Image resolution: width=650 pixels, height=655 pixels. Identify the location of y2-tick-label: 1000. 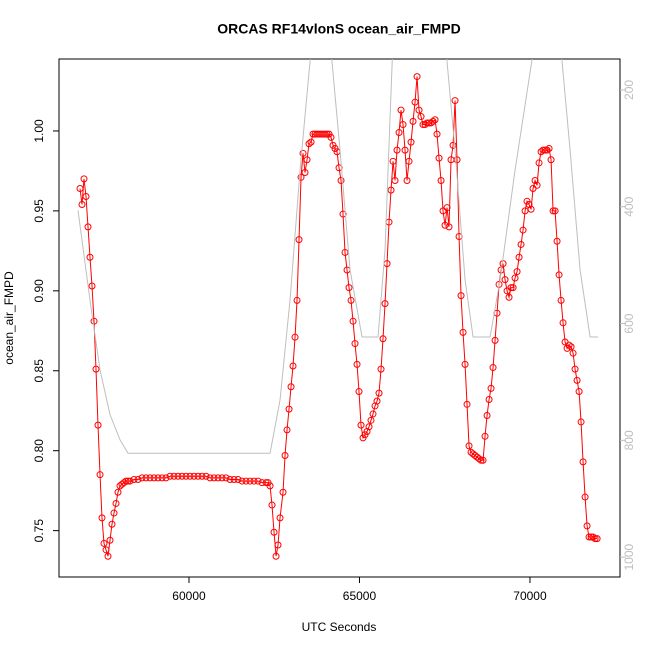
(629, 556).